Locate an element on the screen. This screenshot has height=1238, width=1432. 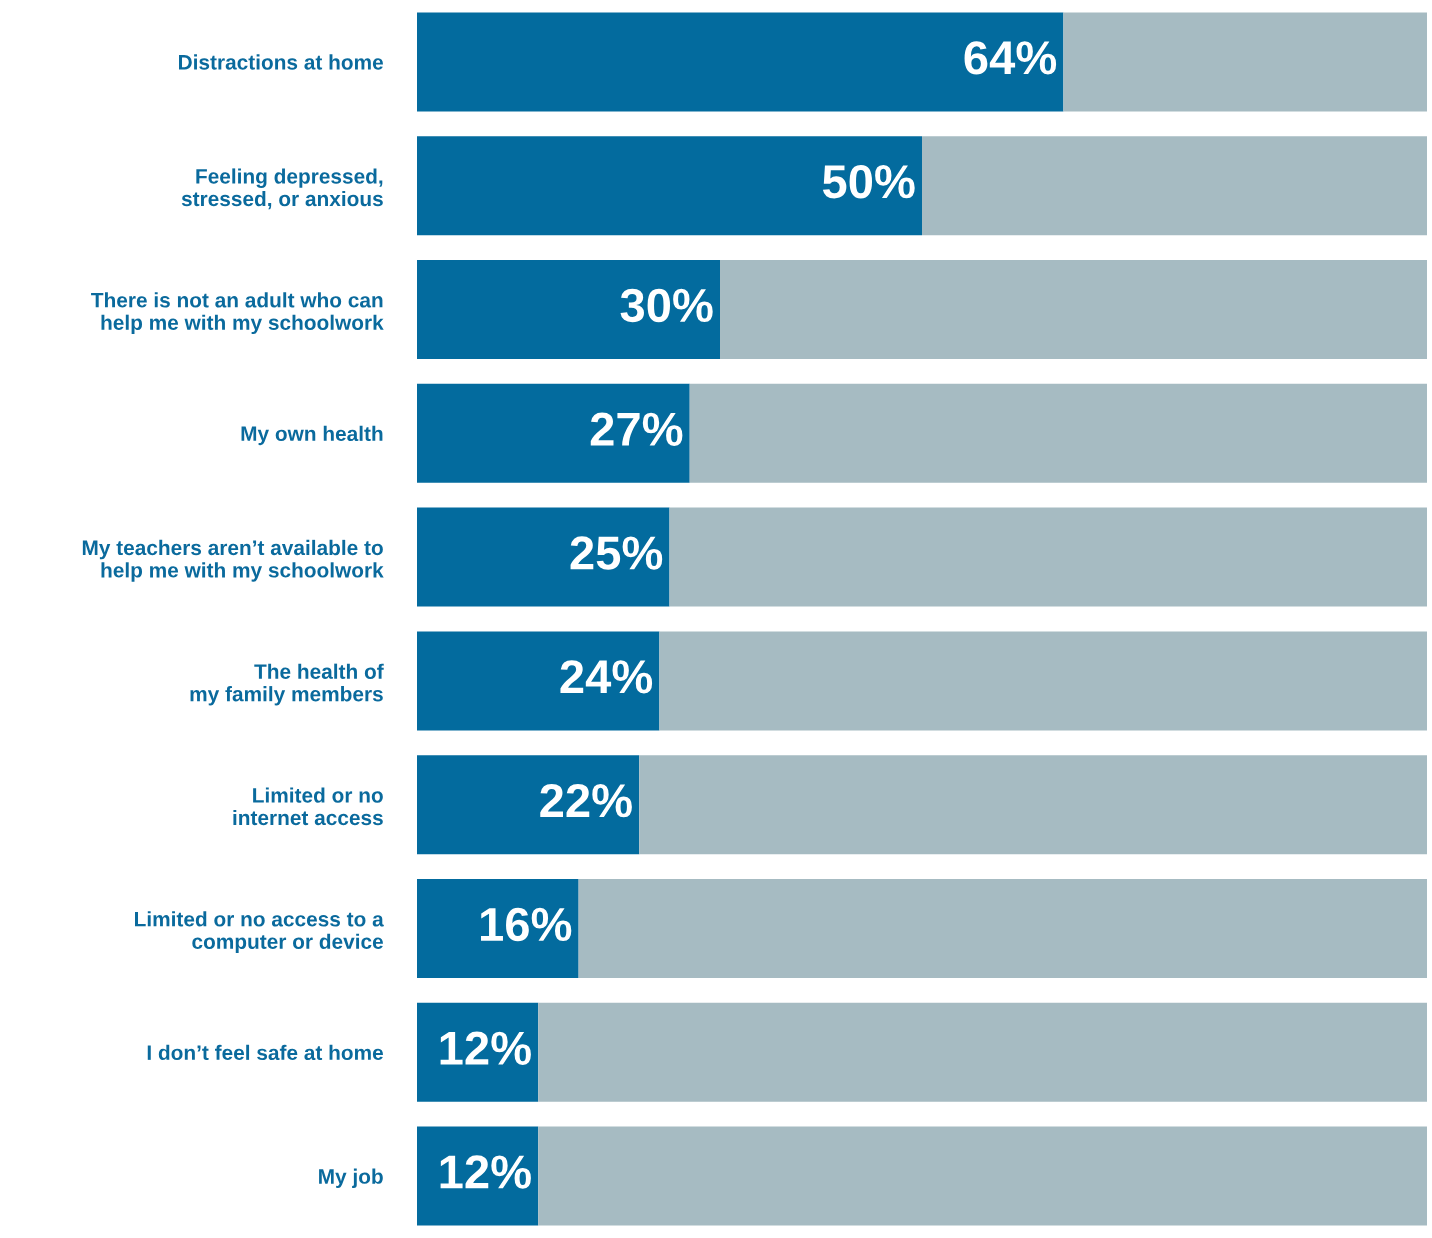
data-label: 27% is located at coordinates (636, 429).